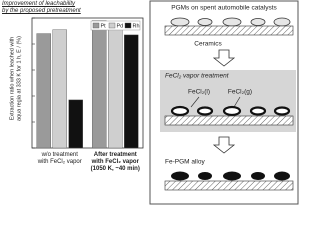 This screenshot has width=320, height=240. Describe the element at coordinates (136, 26) in the screenshot. I see `legend-label: Rh` at that location.